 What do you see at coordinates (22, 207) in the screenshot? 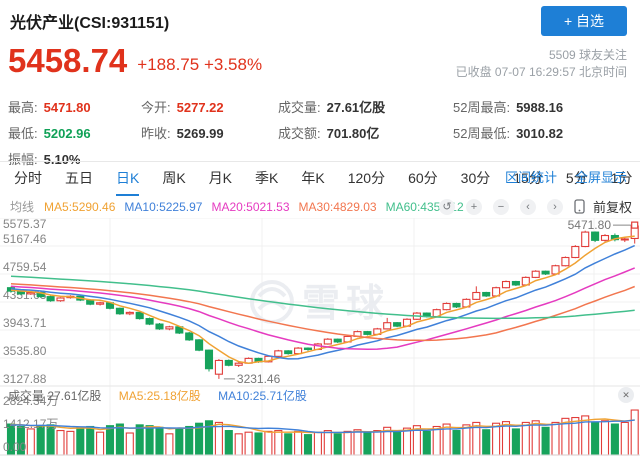
I see `ma-legend-prefix: 均线` at bounding box center [22, 207].